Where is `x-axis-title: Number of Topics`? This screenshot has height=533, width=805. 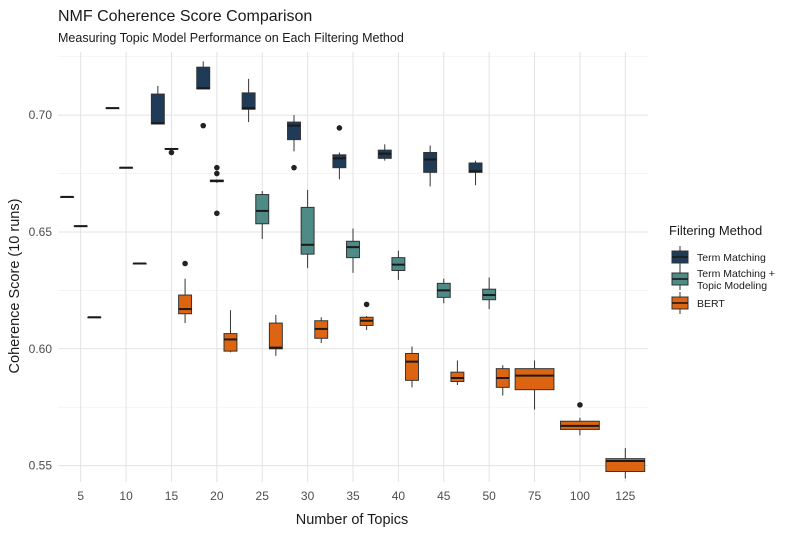 x-axis-title: Number of Topics is located at coordinates (352, 520).